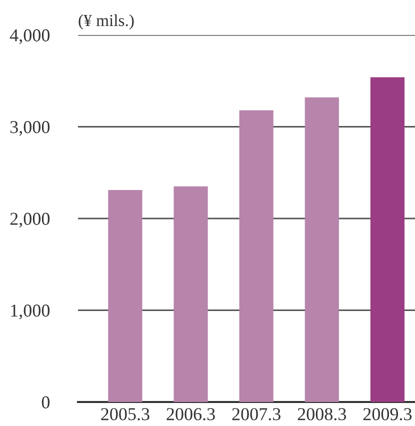  I want to click on y-tick-label: 2,000, so click(30, 220).